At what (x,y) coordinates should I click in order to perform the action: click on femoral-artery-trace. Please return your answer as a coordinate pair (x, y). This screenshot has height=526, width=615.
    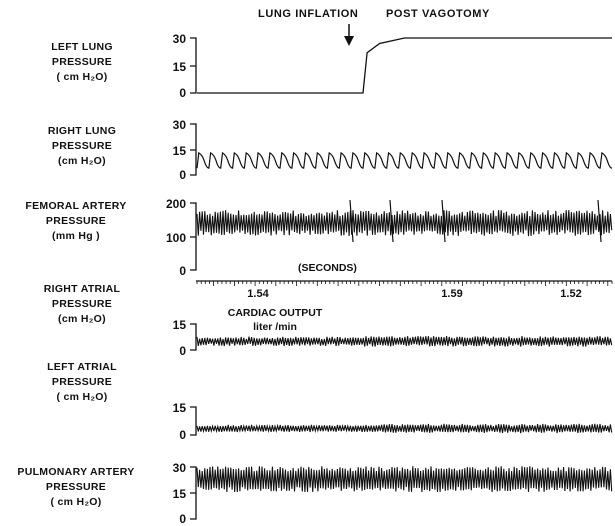
    Looking at the image, I should click on (404, 221).